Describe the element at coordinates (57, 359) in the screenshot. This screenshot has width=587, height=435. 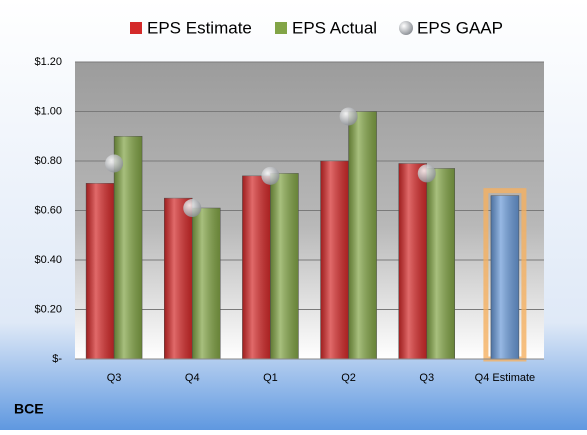
I see `y-tick-label: $-` at that location.